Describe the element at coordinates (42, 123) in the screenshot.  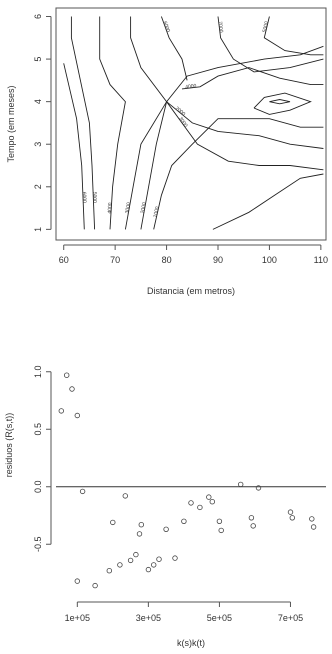
I see `y-axis: 1 2 3 4 5 6` at that location.